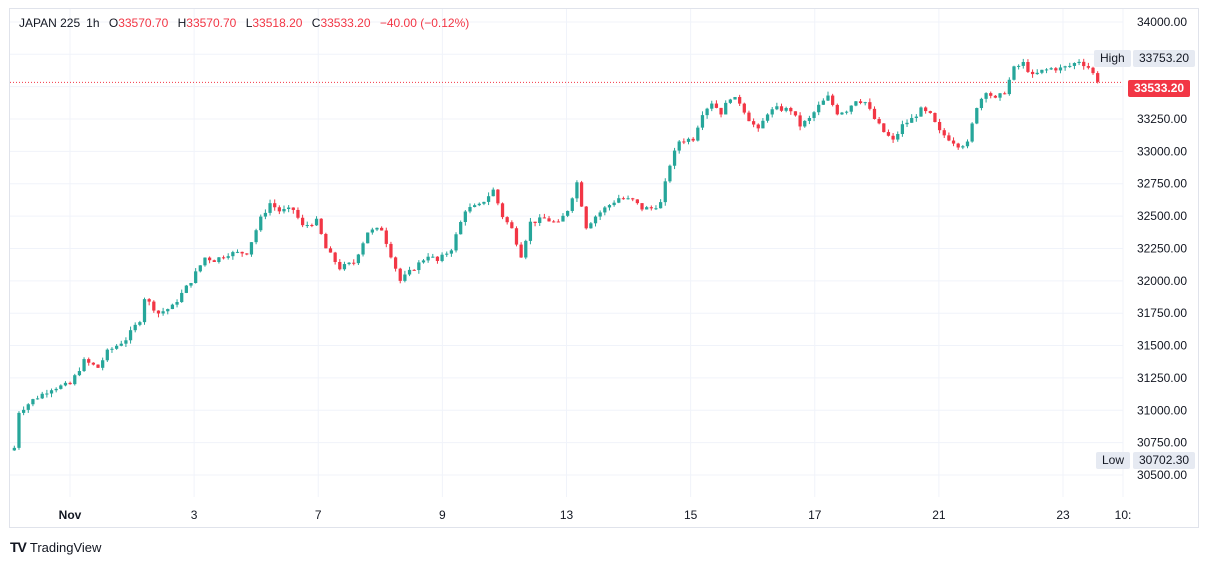 The height and width of the screenshot is (569, 1209). I want to click on x-tick-label: 21, so click(939, 515).